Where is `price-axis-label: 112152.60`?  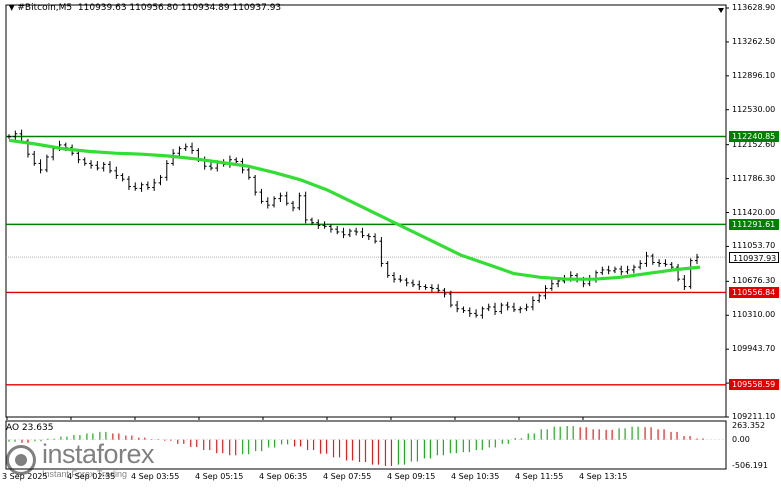
price-axis-label: 112152.60 is located at coordinates (754, 144).